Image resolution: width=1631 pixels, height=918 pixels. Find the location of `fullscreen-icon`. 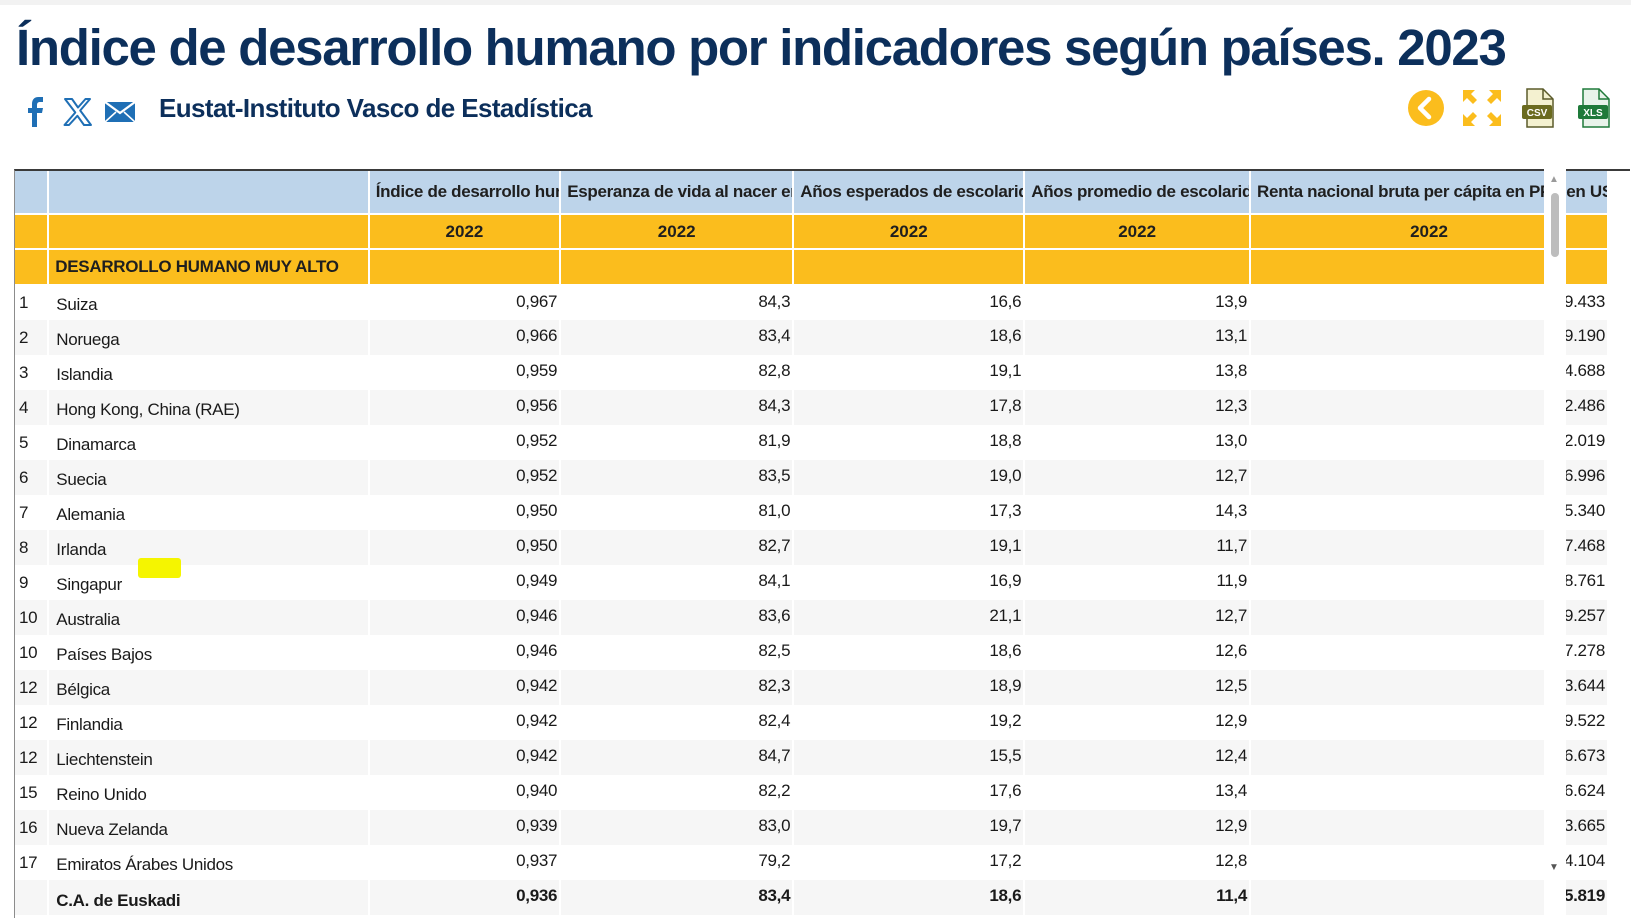

fullscreen-icon is located at coordinates (1482, 108).